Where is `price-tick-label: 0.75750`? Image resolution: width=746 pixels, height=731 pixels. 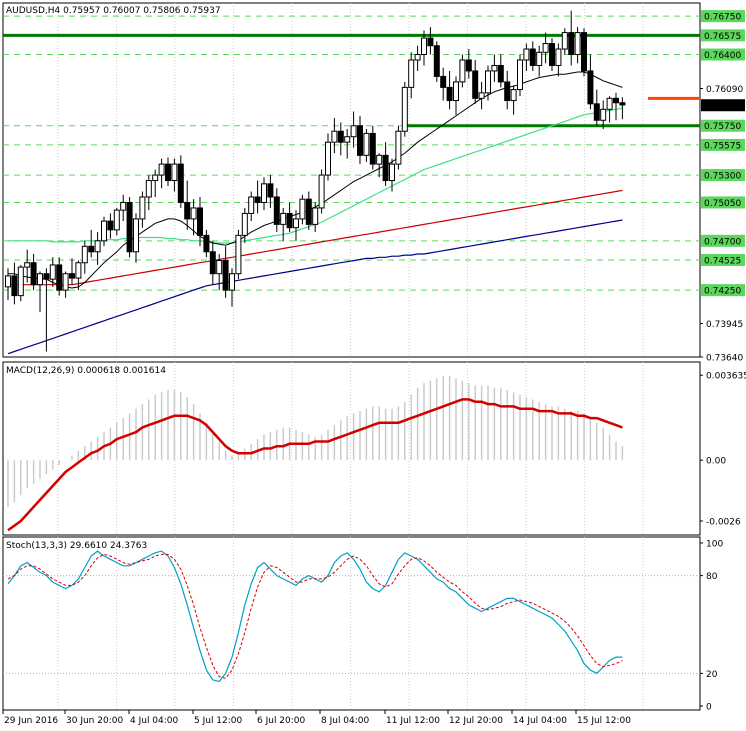 price-tick-label: 0.75750 is located at coordinates (722, 127).